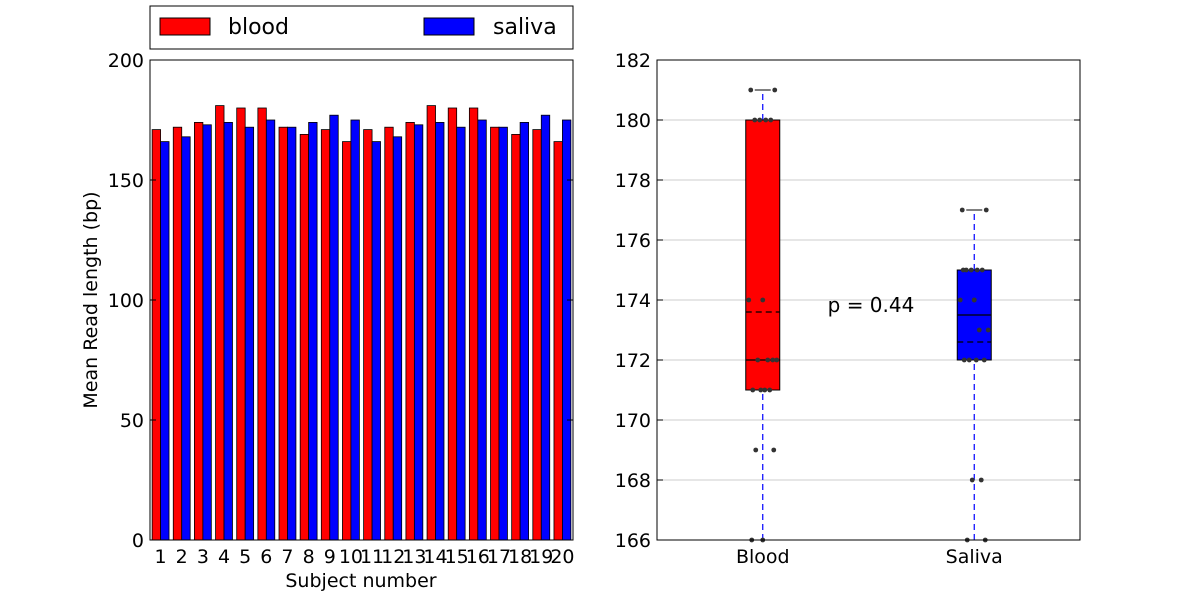 The image size is (1200, 600). Describe the element at coordinates (287, 557) in the screenshot. I see `bar-x-tick-label: 7` at that location.